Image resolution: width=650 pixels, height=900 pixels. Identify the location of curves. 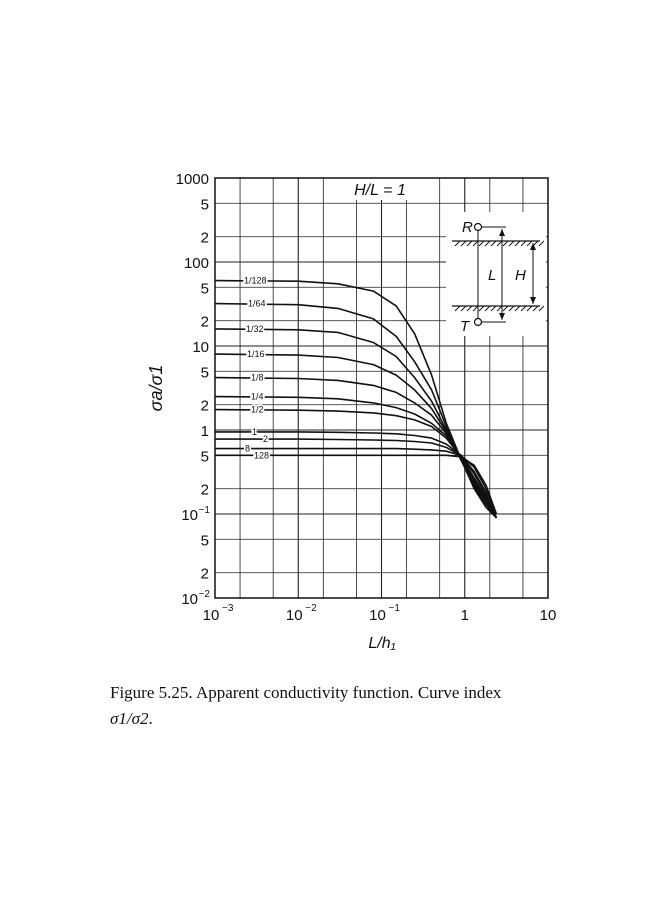
(356, 399).